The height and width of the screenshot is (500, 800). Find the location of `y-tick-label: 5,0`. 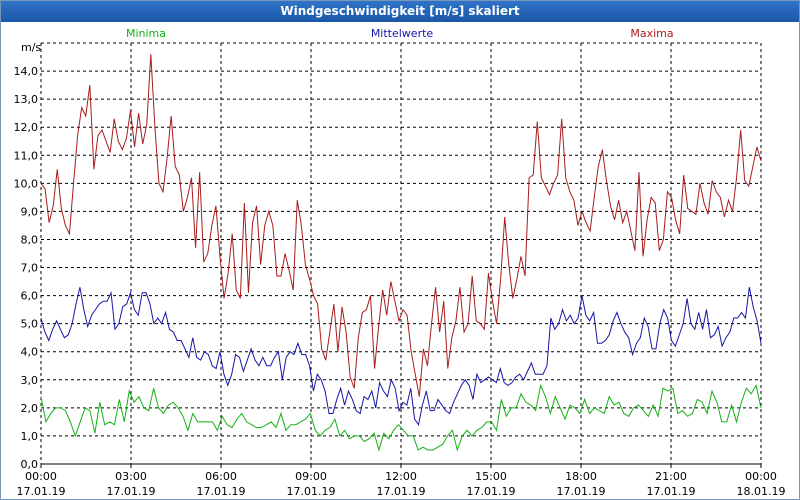

y-tick-label: 5,0 is located at coordinates (30, 324).